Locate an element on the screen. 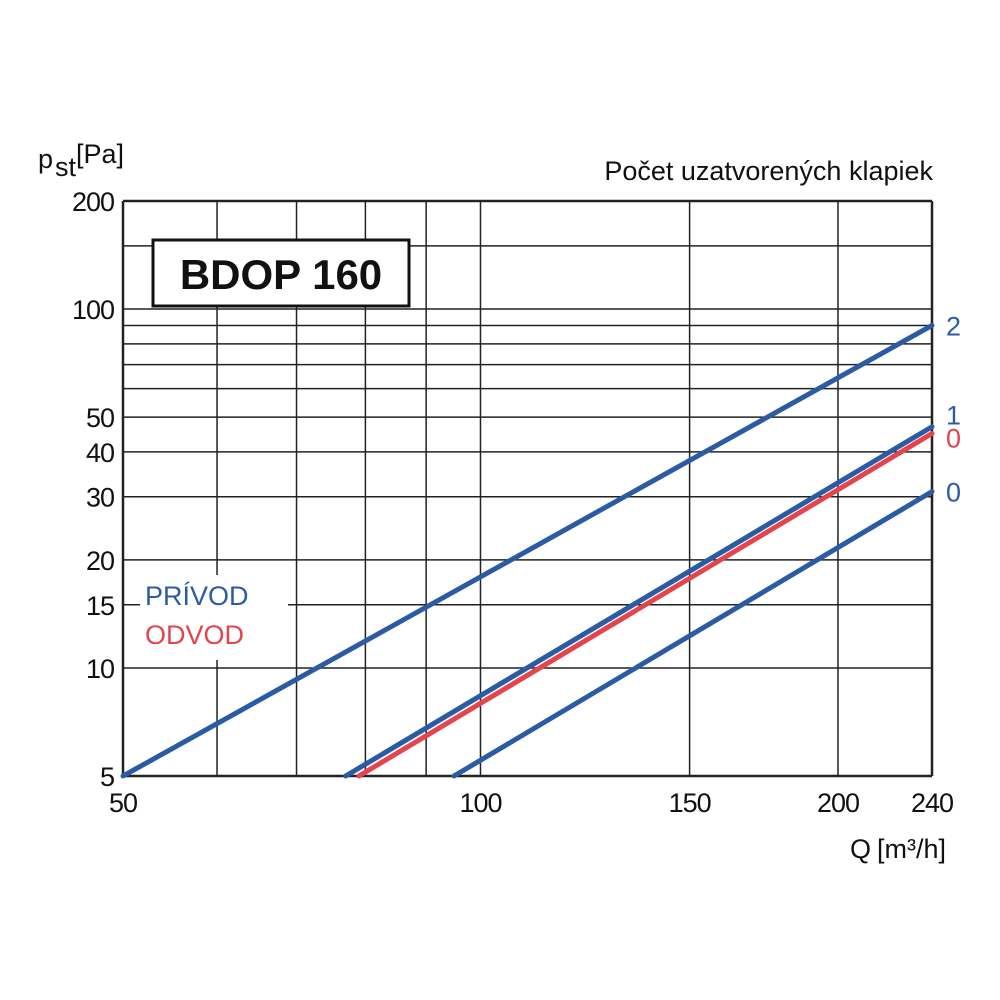 Image resolution: width=1000 pixels, height=1000 pixels. legend: PRÍVOD ODVOD is located at coordinates (214, 617).